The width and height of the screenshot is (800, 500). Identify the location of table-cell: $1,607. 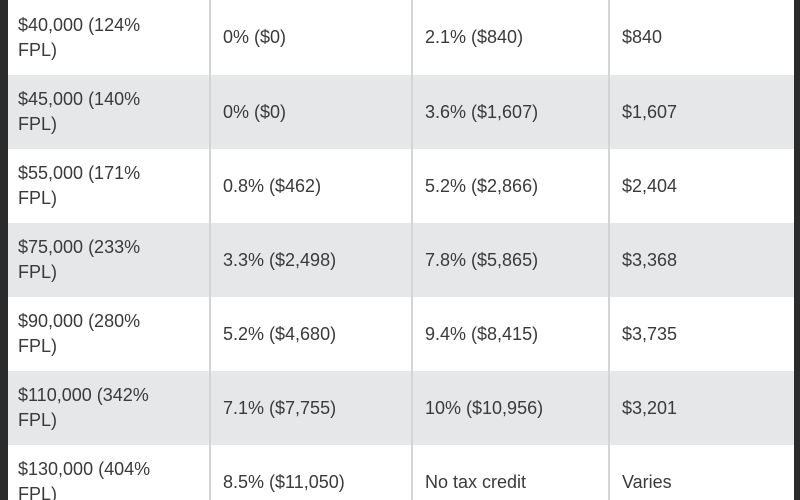
(701, 112).